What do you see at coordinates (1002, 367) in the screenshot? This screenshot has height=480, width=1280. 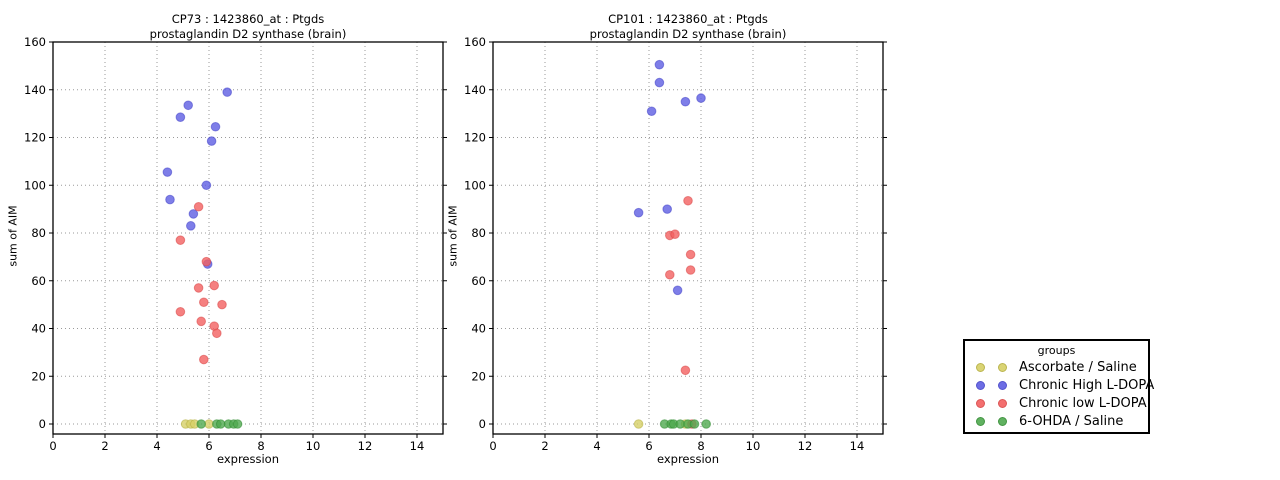 I see `legend-swatch-yellow` at bounding box center [1002, 367].